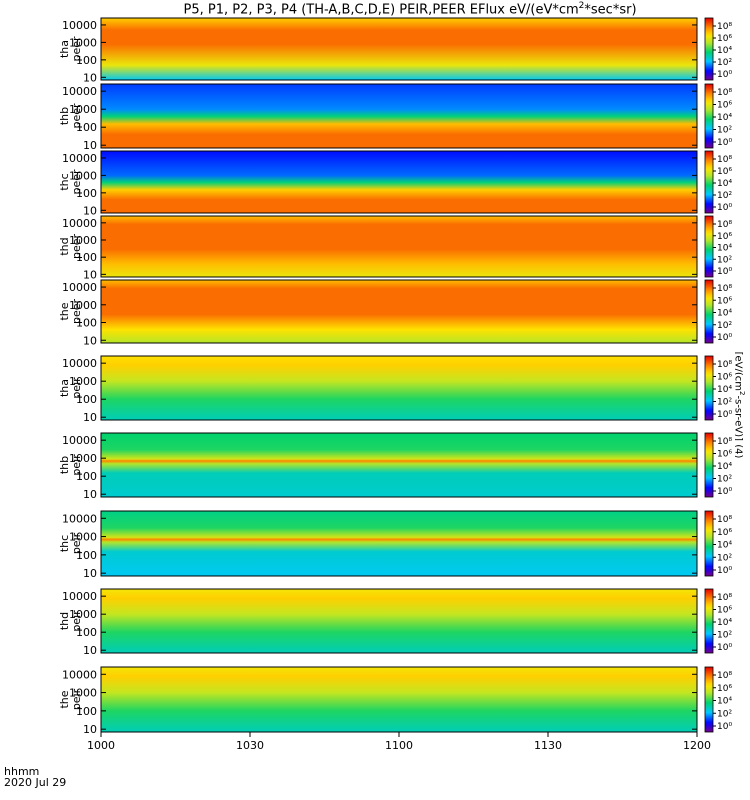  I want to click on panel-label: thcpeer, so click(70, 182).